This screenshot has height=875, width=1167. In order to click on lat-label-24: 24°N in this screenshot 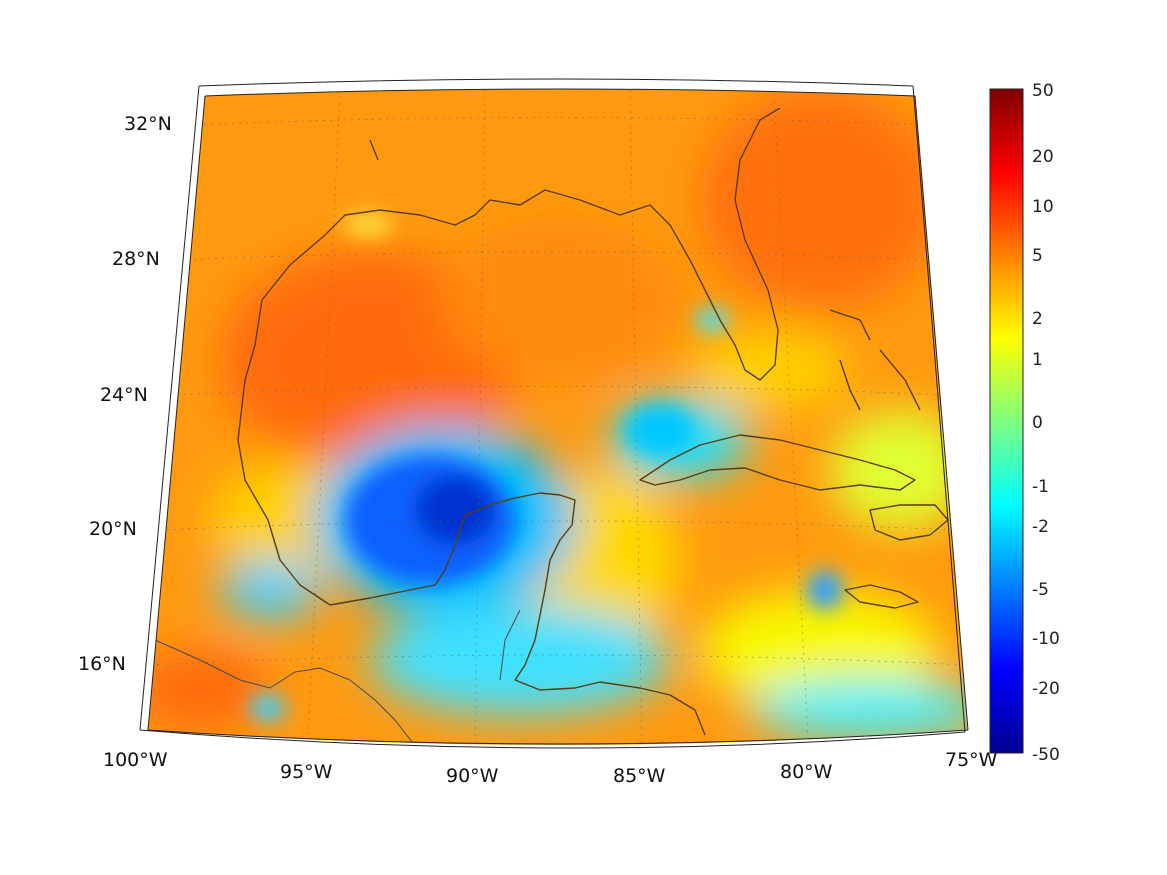, I will do `click(124, 395)`.